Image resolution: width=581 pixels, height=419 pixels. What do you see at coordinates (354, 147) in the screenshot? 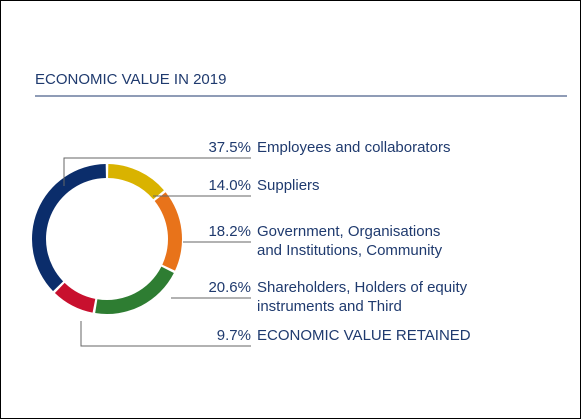
I see `category-label: Employees and collaborators` at bounding box center [354, 147].